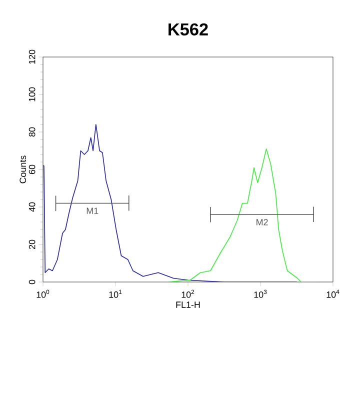 This screenshot has width=350, height=400. Describe the element at coordinates (32, 245) in the screenshot. I see `y-tick-label: 20` at that location.